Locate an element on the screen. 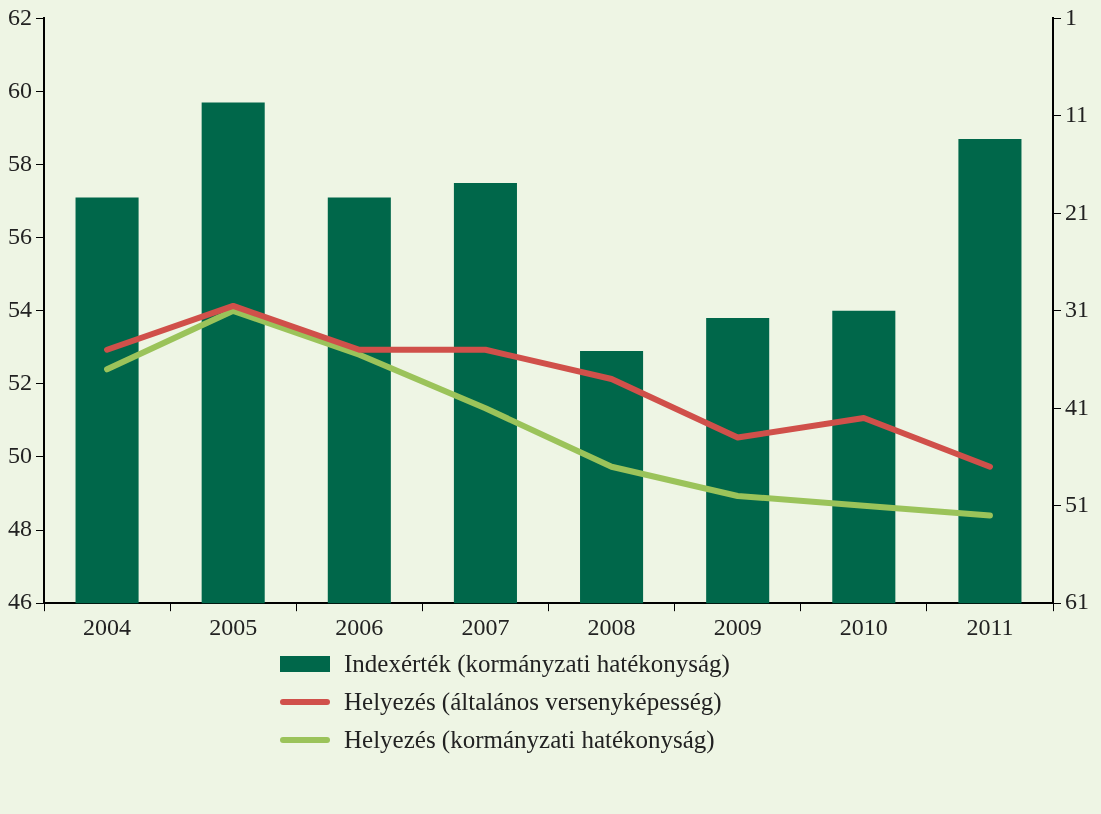  y-tick-label: 58 is located at coordinates (20, 162).